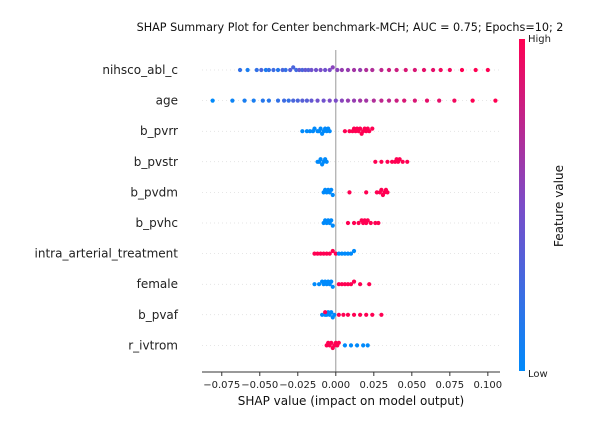  What do you see at coordinates (107, 254) in the screenshot?
I see `feature-label: intra_arterial_treatment` at bounding box center [107, 254].